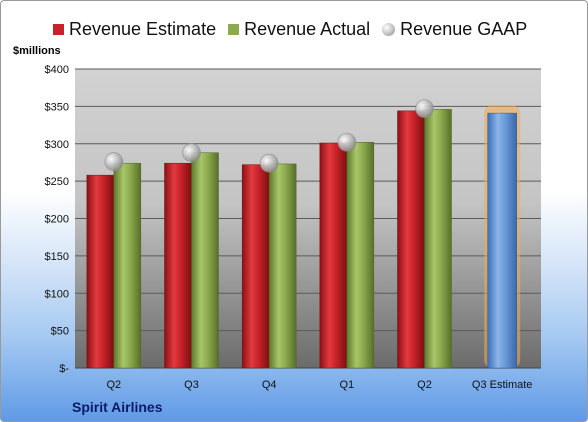  What do you see at coordinates (57, 70) in the screenshot?
I see `y-tick-label: $400` at bounding box center [57, 70].